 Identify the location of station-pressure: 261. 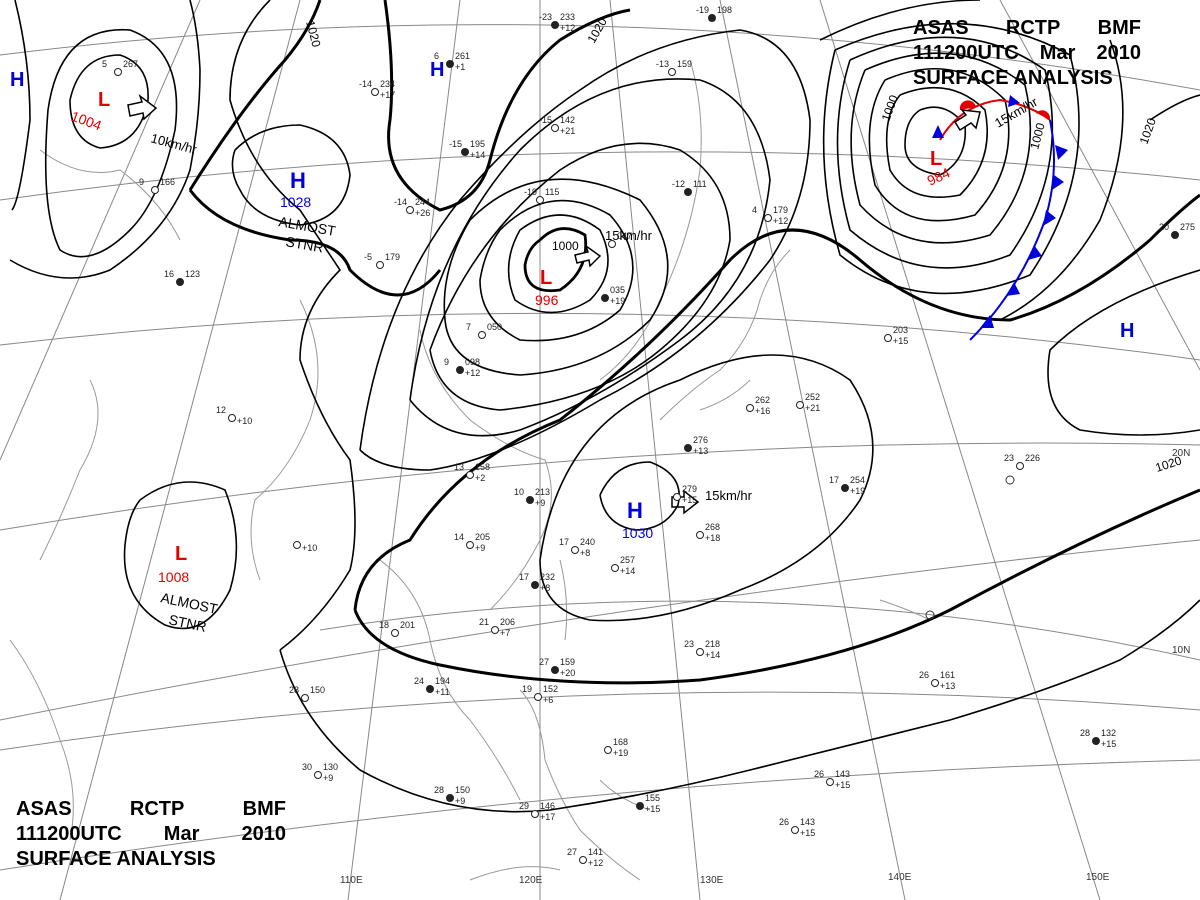
(462, 56).